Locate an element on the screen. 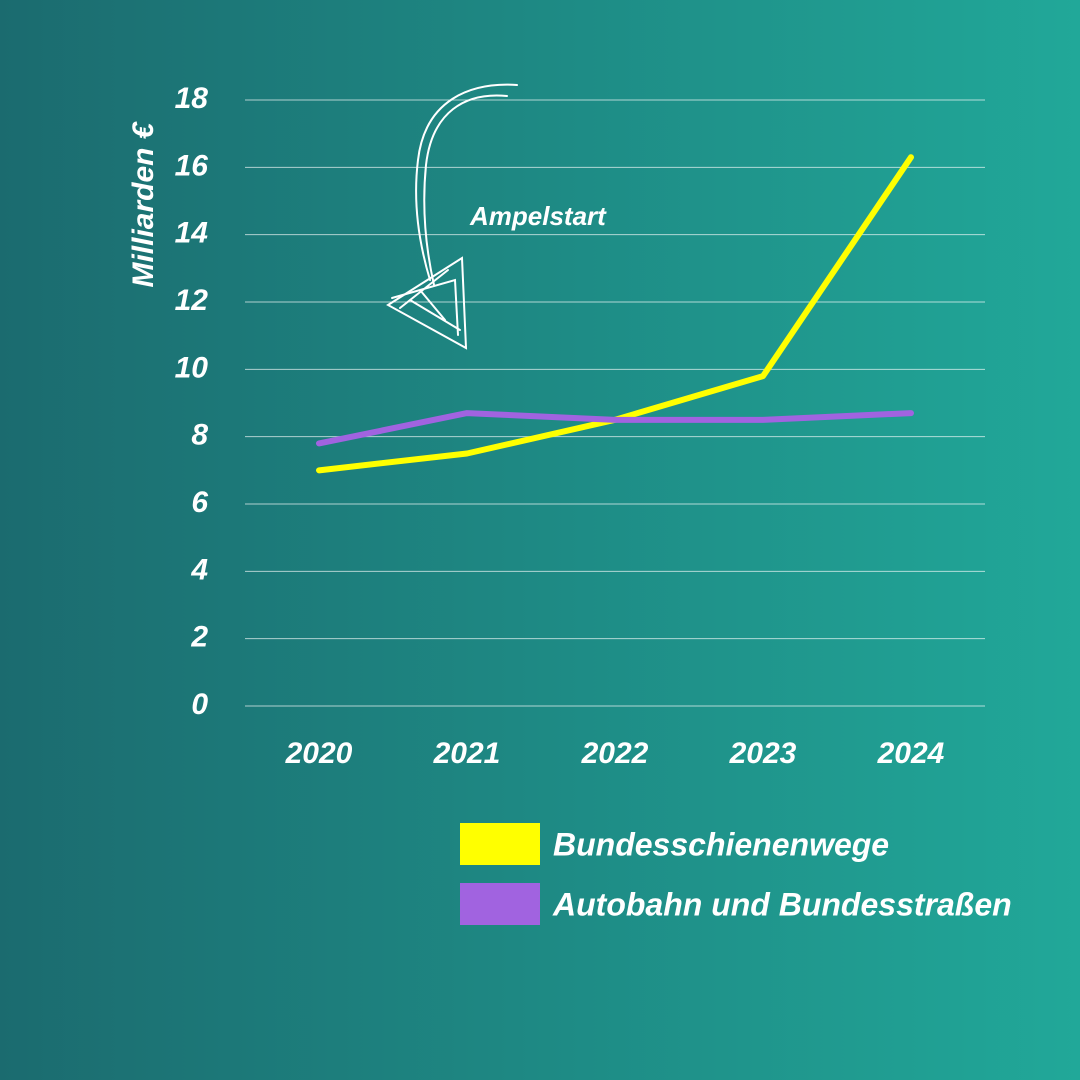 The height and width of the screenshot is (1080, 1080). x-tick-label: 2021 is located at coordinates (467, 753).